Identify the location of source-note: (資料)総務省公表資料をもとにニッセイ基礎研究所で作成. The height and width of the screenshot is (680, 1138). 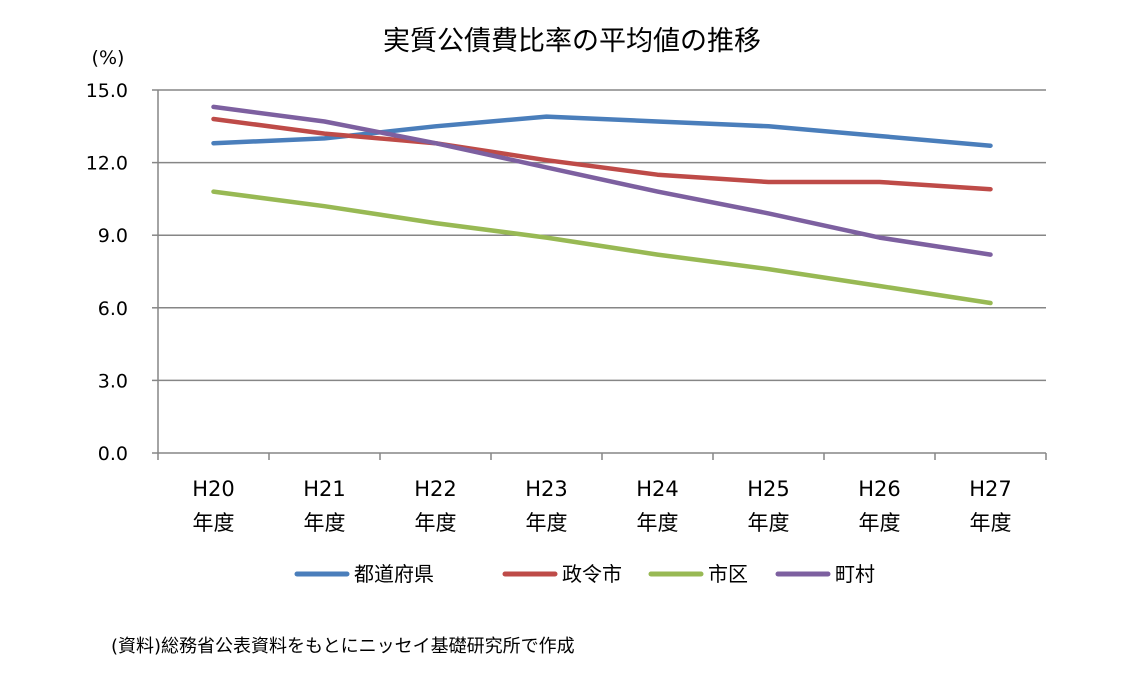
(343, 646).